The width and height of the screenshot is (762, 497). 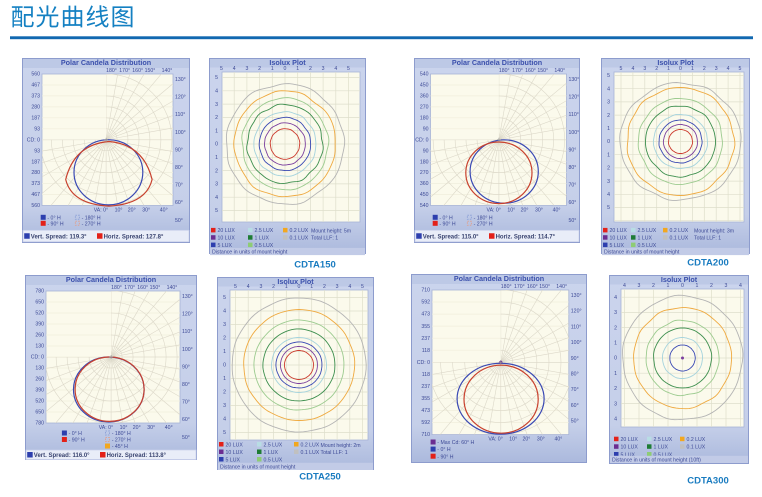 What do you see at coordinates (137, 456) in the screenshot?
I see `svg-text: Horiz. Spread: 113.8°` at bounding box center [137, 456].